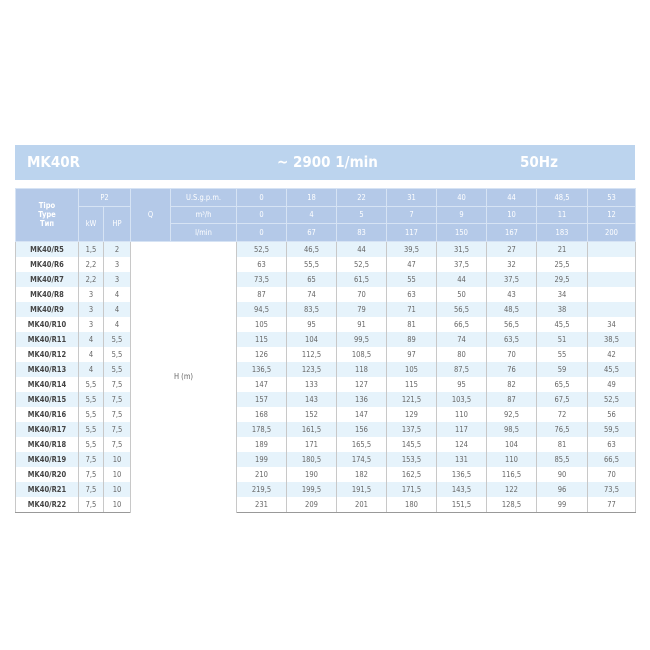  I want to click on head-value: 76,5, so click(562, 429).